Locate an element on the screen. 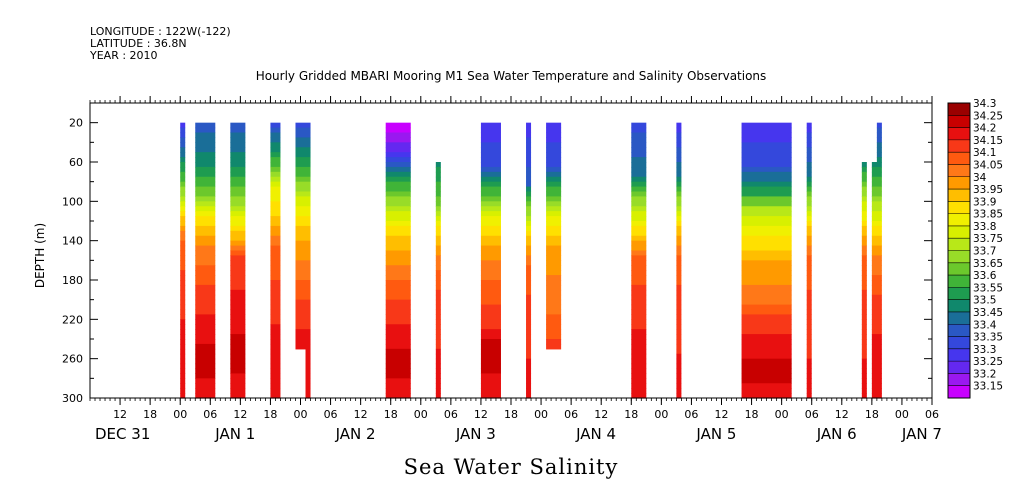  x-tick-label: 12 is located at coordinates (240, 414).